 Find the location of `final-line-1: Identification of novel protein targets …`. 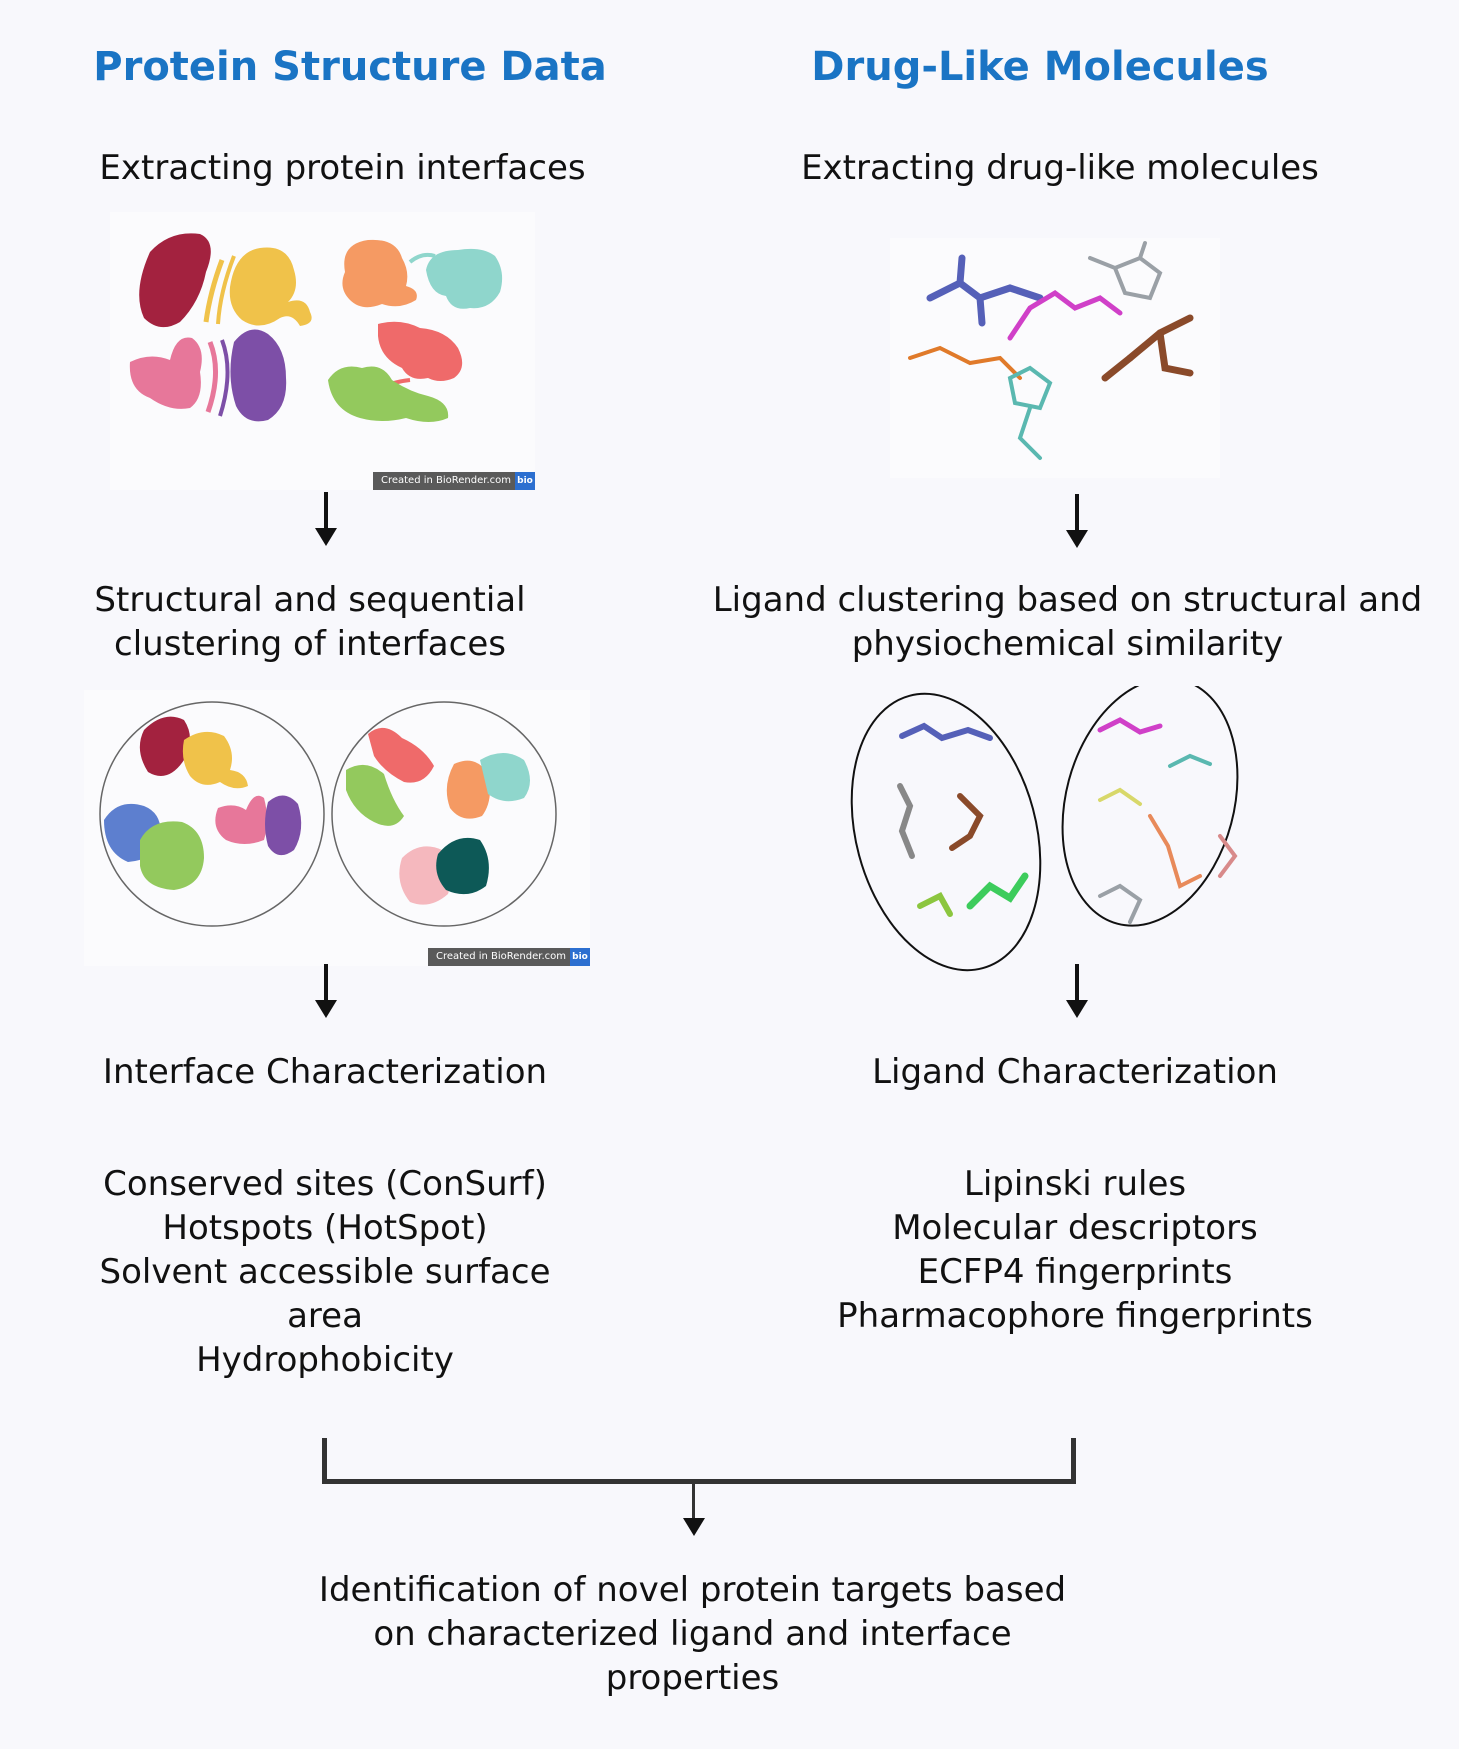

final-line-1: Identification of novel protein targets … is located at coordinates (692, 1590).